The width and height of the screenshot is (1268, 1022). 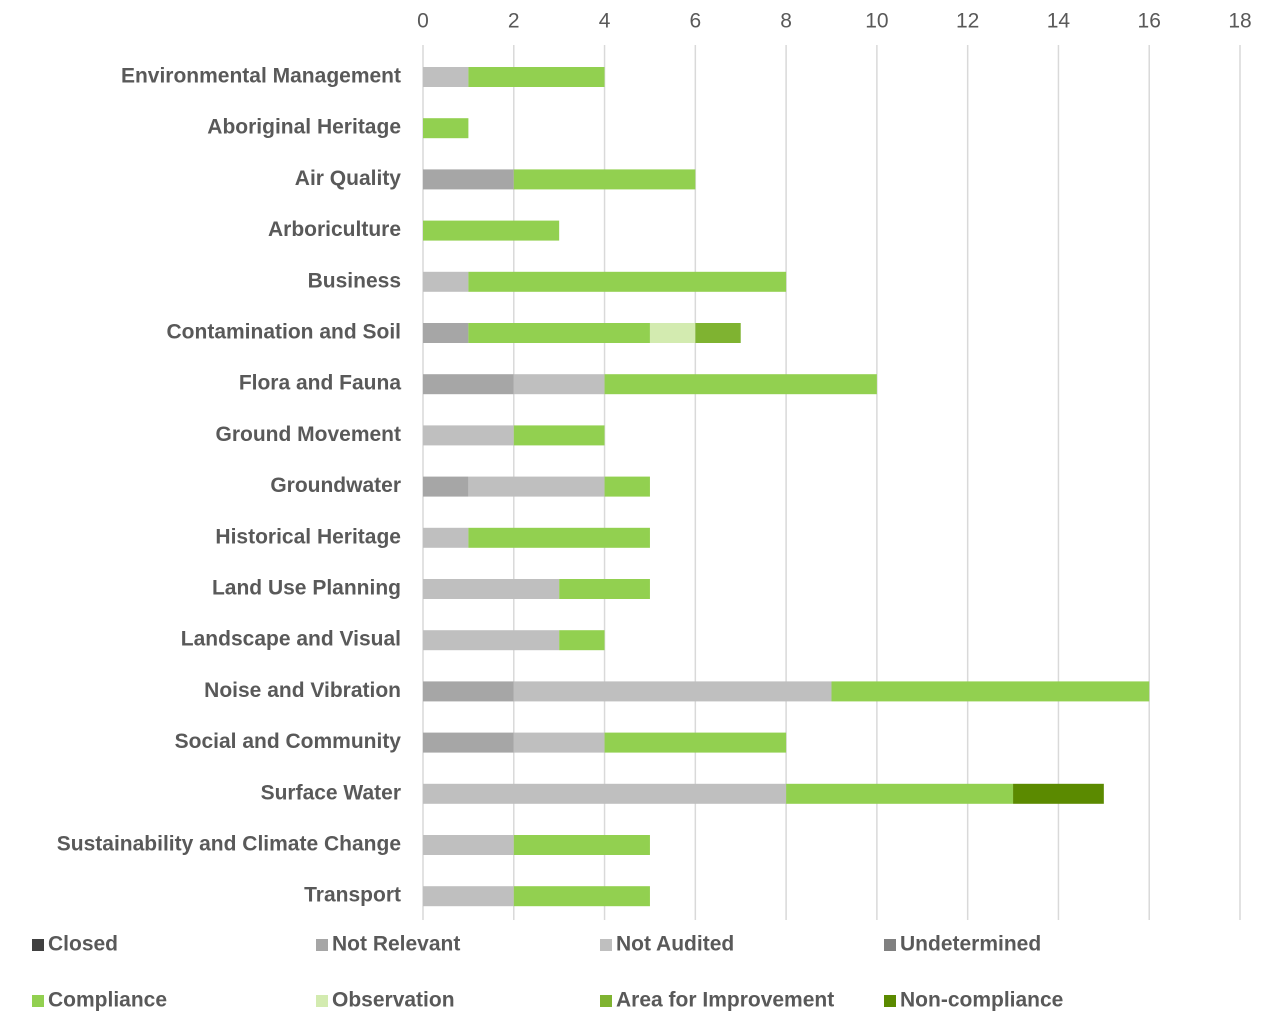 What do you see at coordinates (354, 280) in the screenshot?
I see `y-tick-label: Business` at bounding box center [354, 280].